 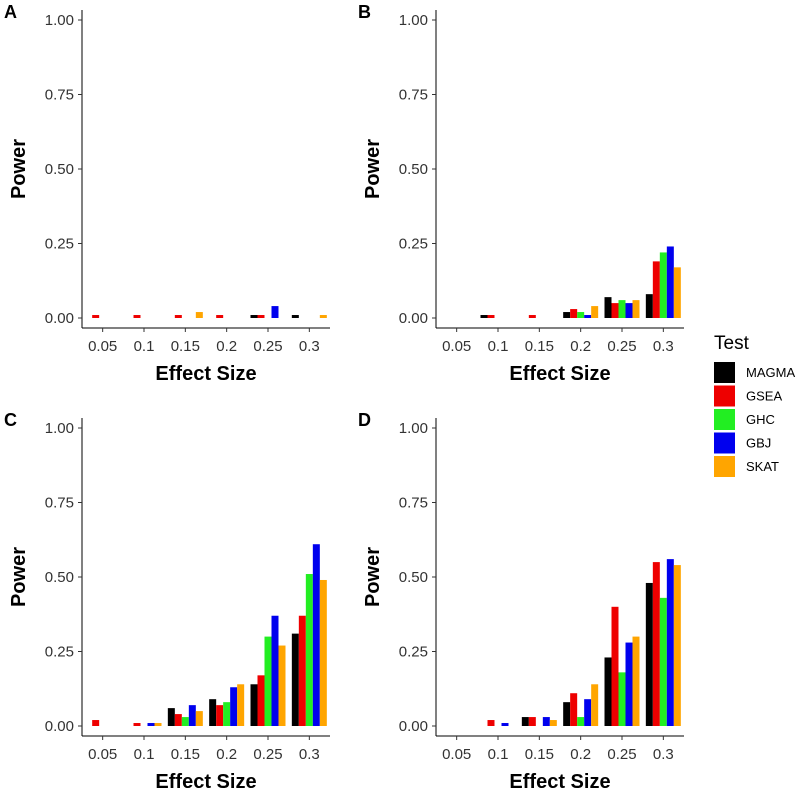 I want to click on legend-label-skat: SKAT, so click(x=762, y=466).